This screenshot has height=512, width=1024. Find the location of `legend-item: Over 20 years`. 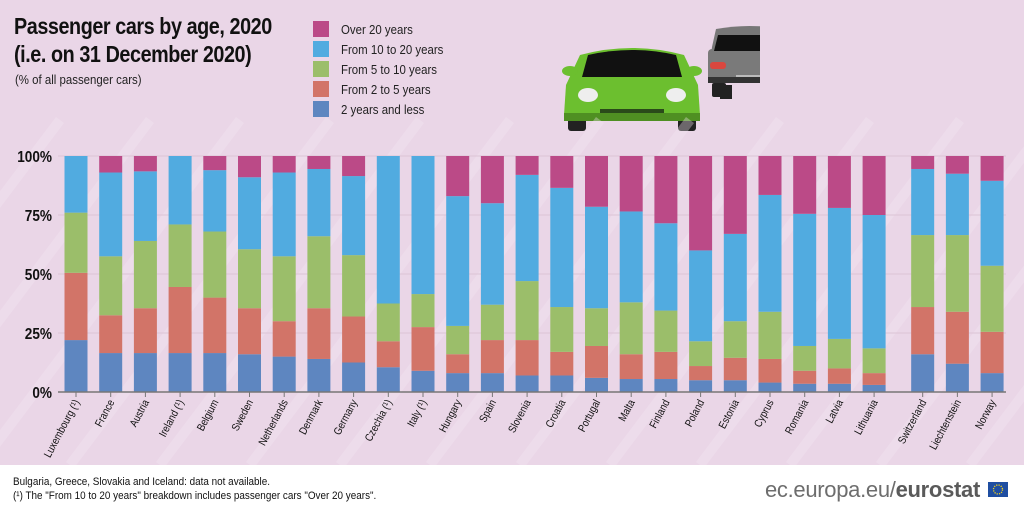

legend-item: Over 20 years is located at coordinates (385, 29).